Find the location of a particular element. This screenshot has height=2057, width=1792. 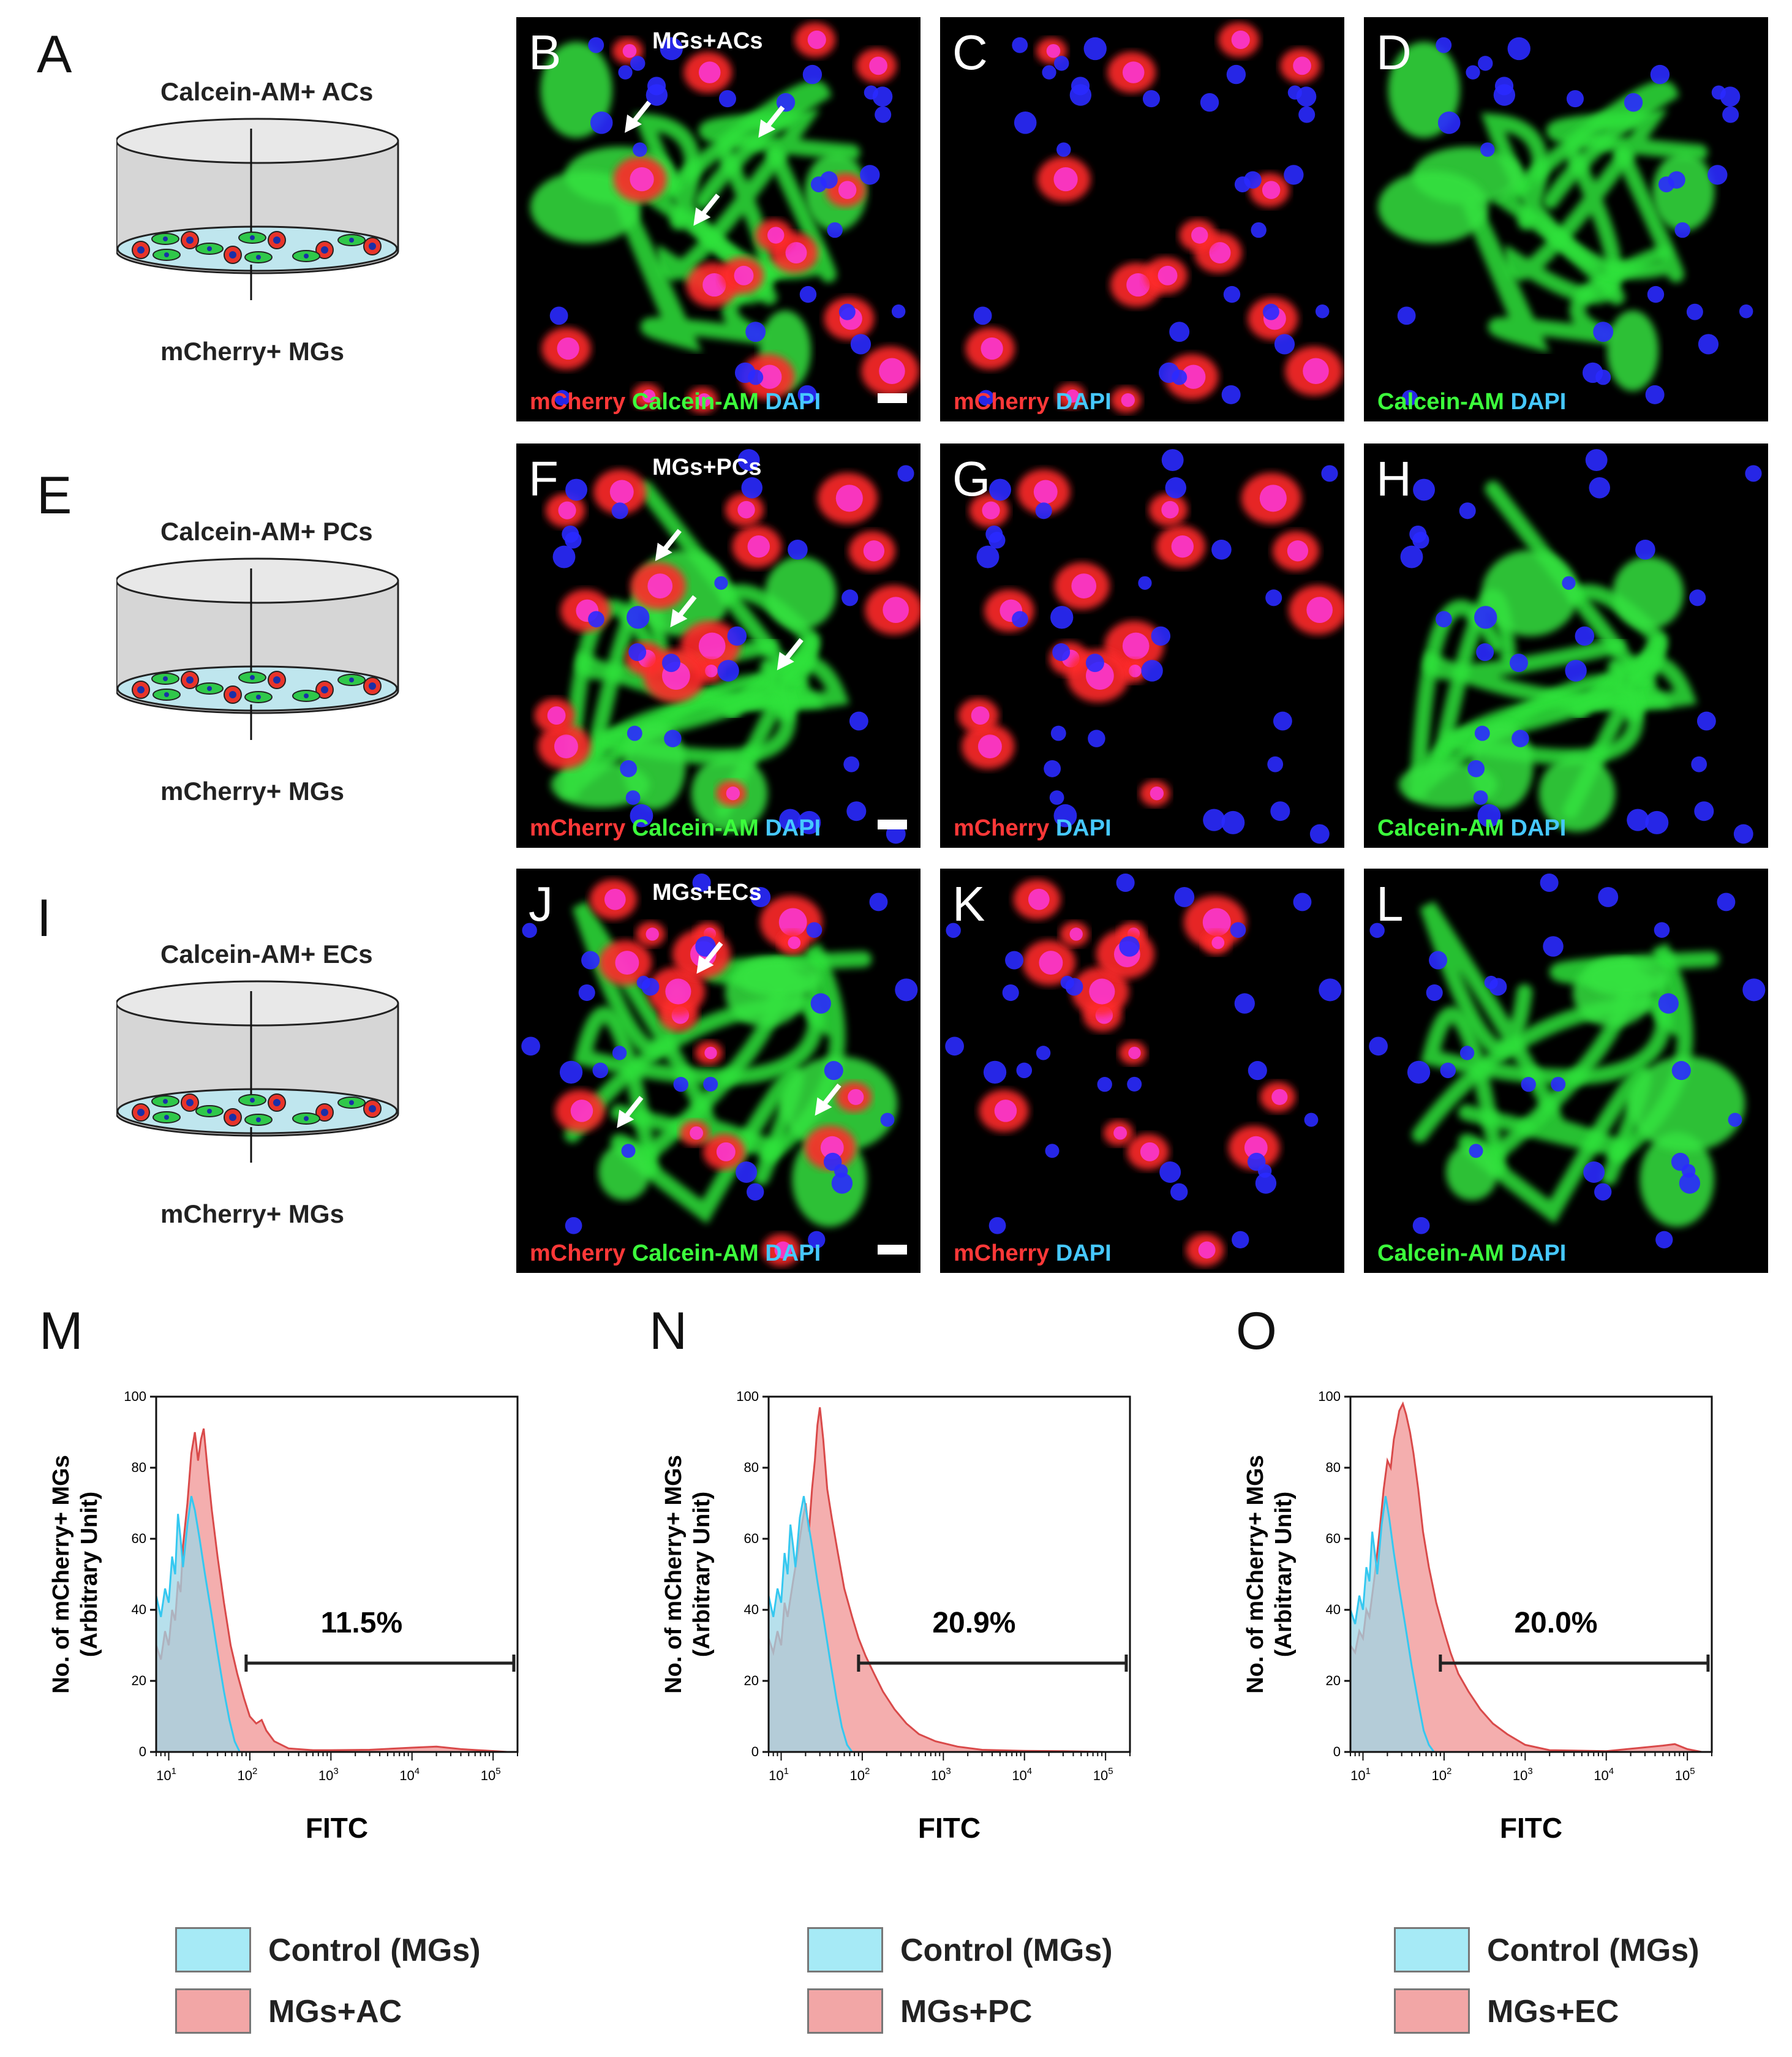

merge-title: MGs+ACs is located at coordinates (707, 41).